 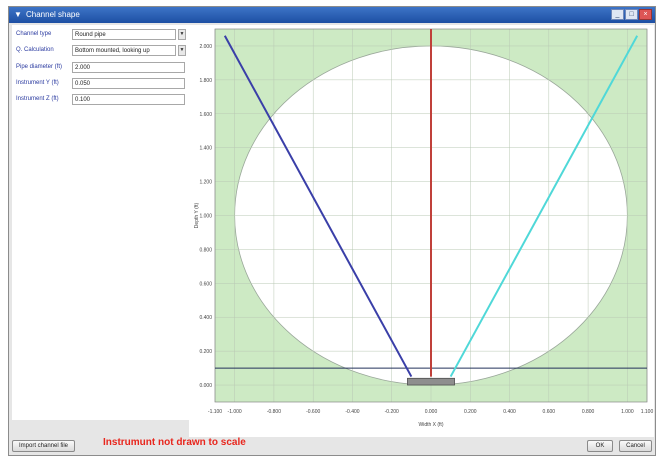 I want to click on instrument-marker, so click(x=431, y=381).